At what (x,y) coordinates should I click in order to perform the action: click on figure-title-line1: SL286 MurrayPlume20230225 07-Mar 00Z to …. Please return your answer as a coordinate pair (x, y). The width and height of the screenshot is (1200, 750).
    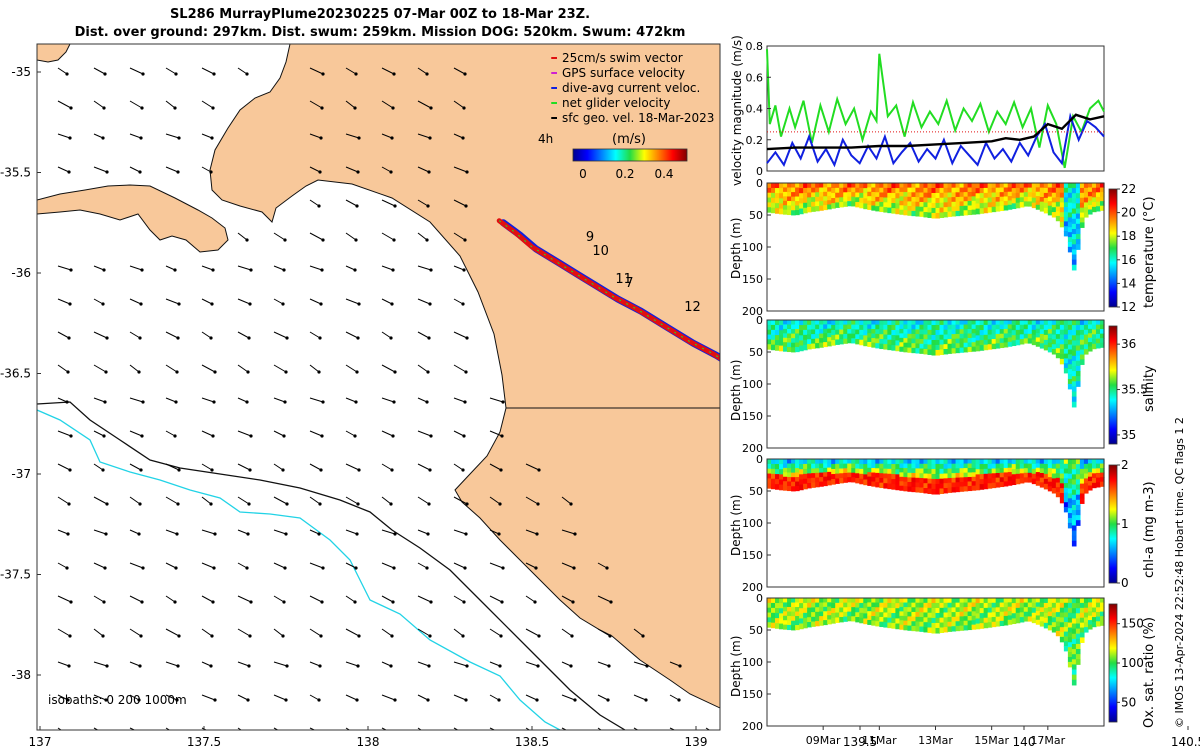
    Looking at the image, I should click on (380, 14).